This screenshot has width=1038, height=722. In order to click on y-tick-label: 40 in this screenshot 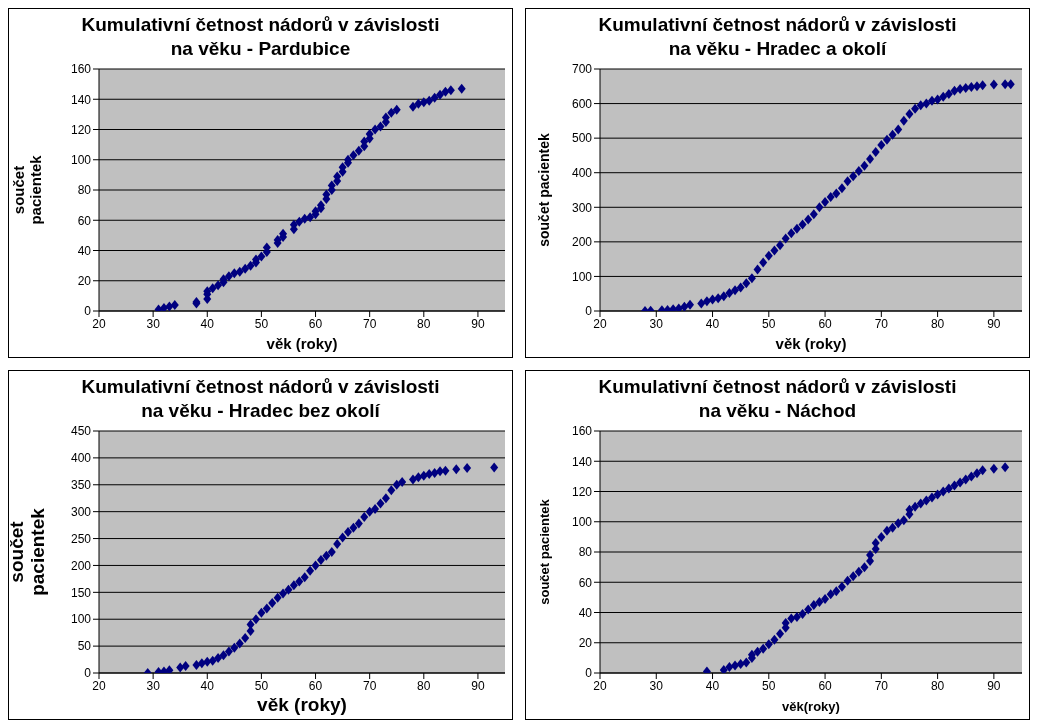, I will do `click(84, 250)`.